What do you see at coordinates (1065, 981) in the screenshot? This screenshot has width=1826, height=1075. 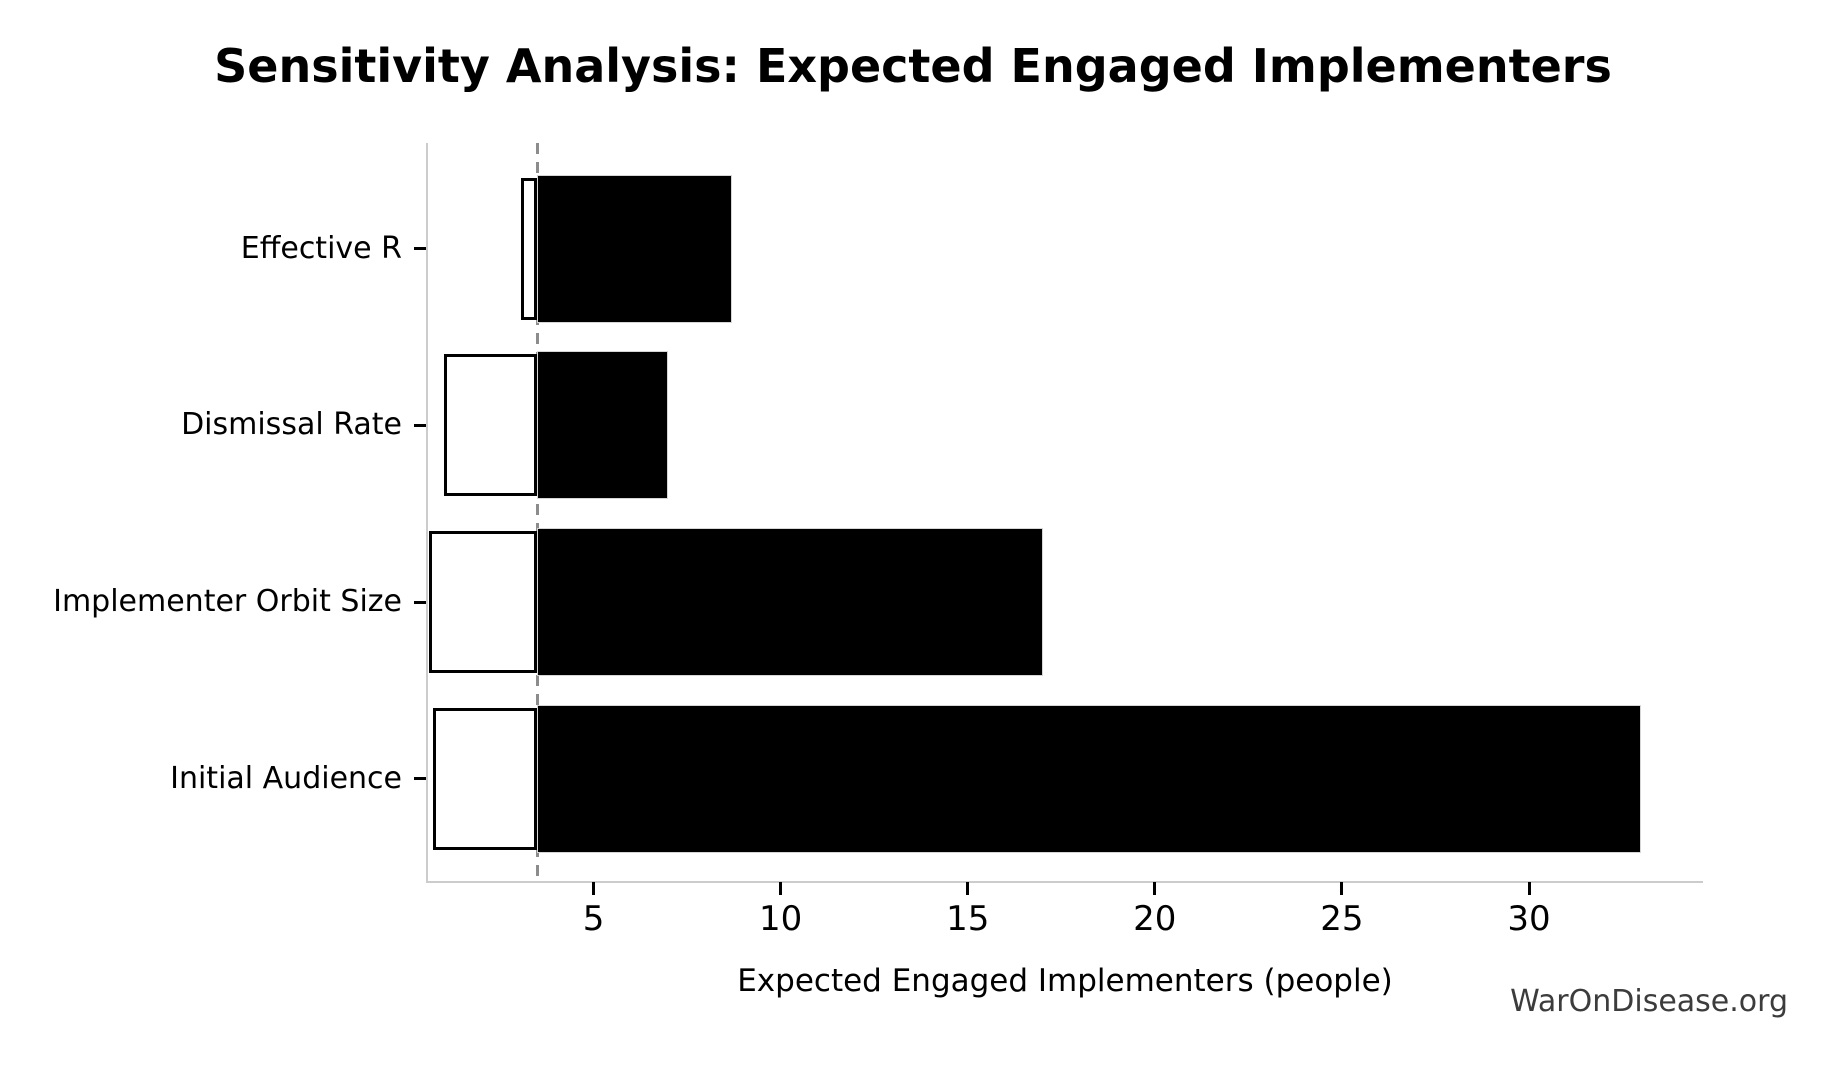 I see `x-axis-label: Expected Engaged Implementers (people)` at bounding box center [1065, 981].